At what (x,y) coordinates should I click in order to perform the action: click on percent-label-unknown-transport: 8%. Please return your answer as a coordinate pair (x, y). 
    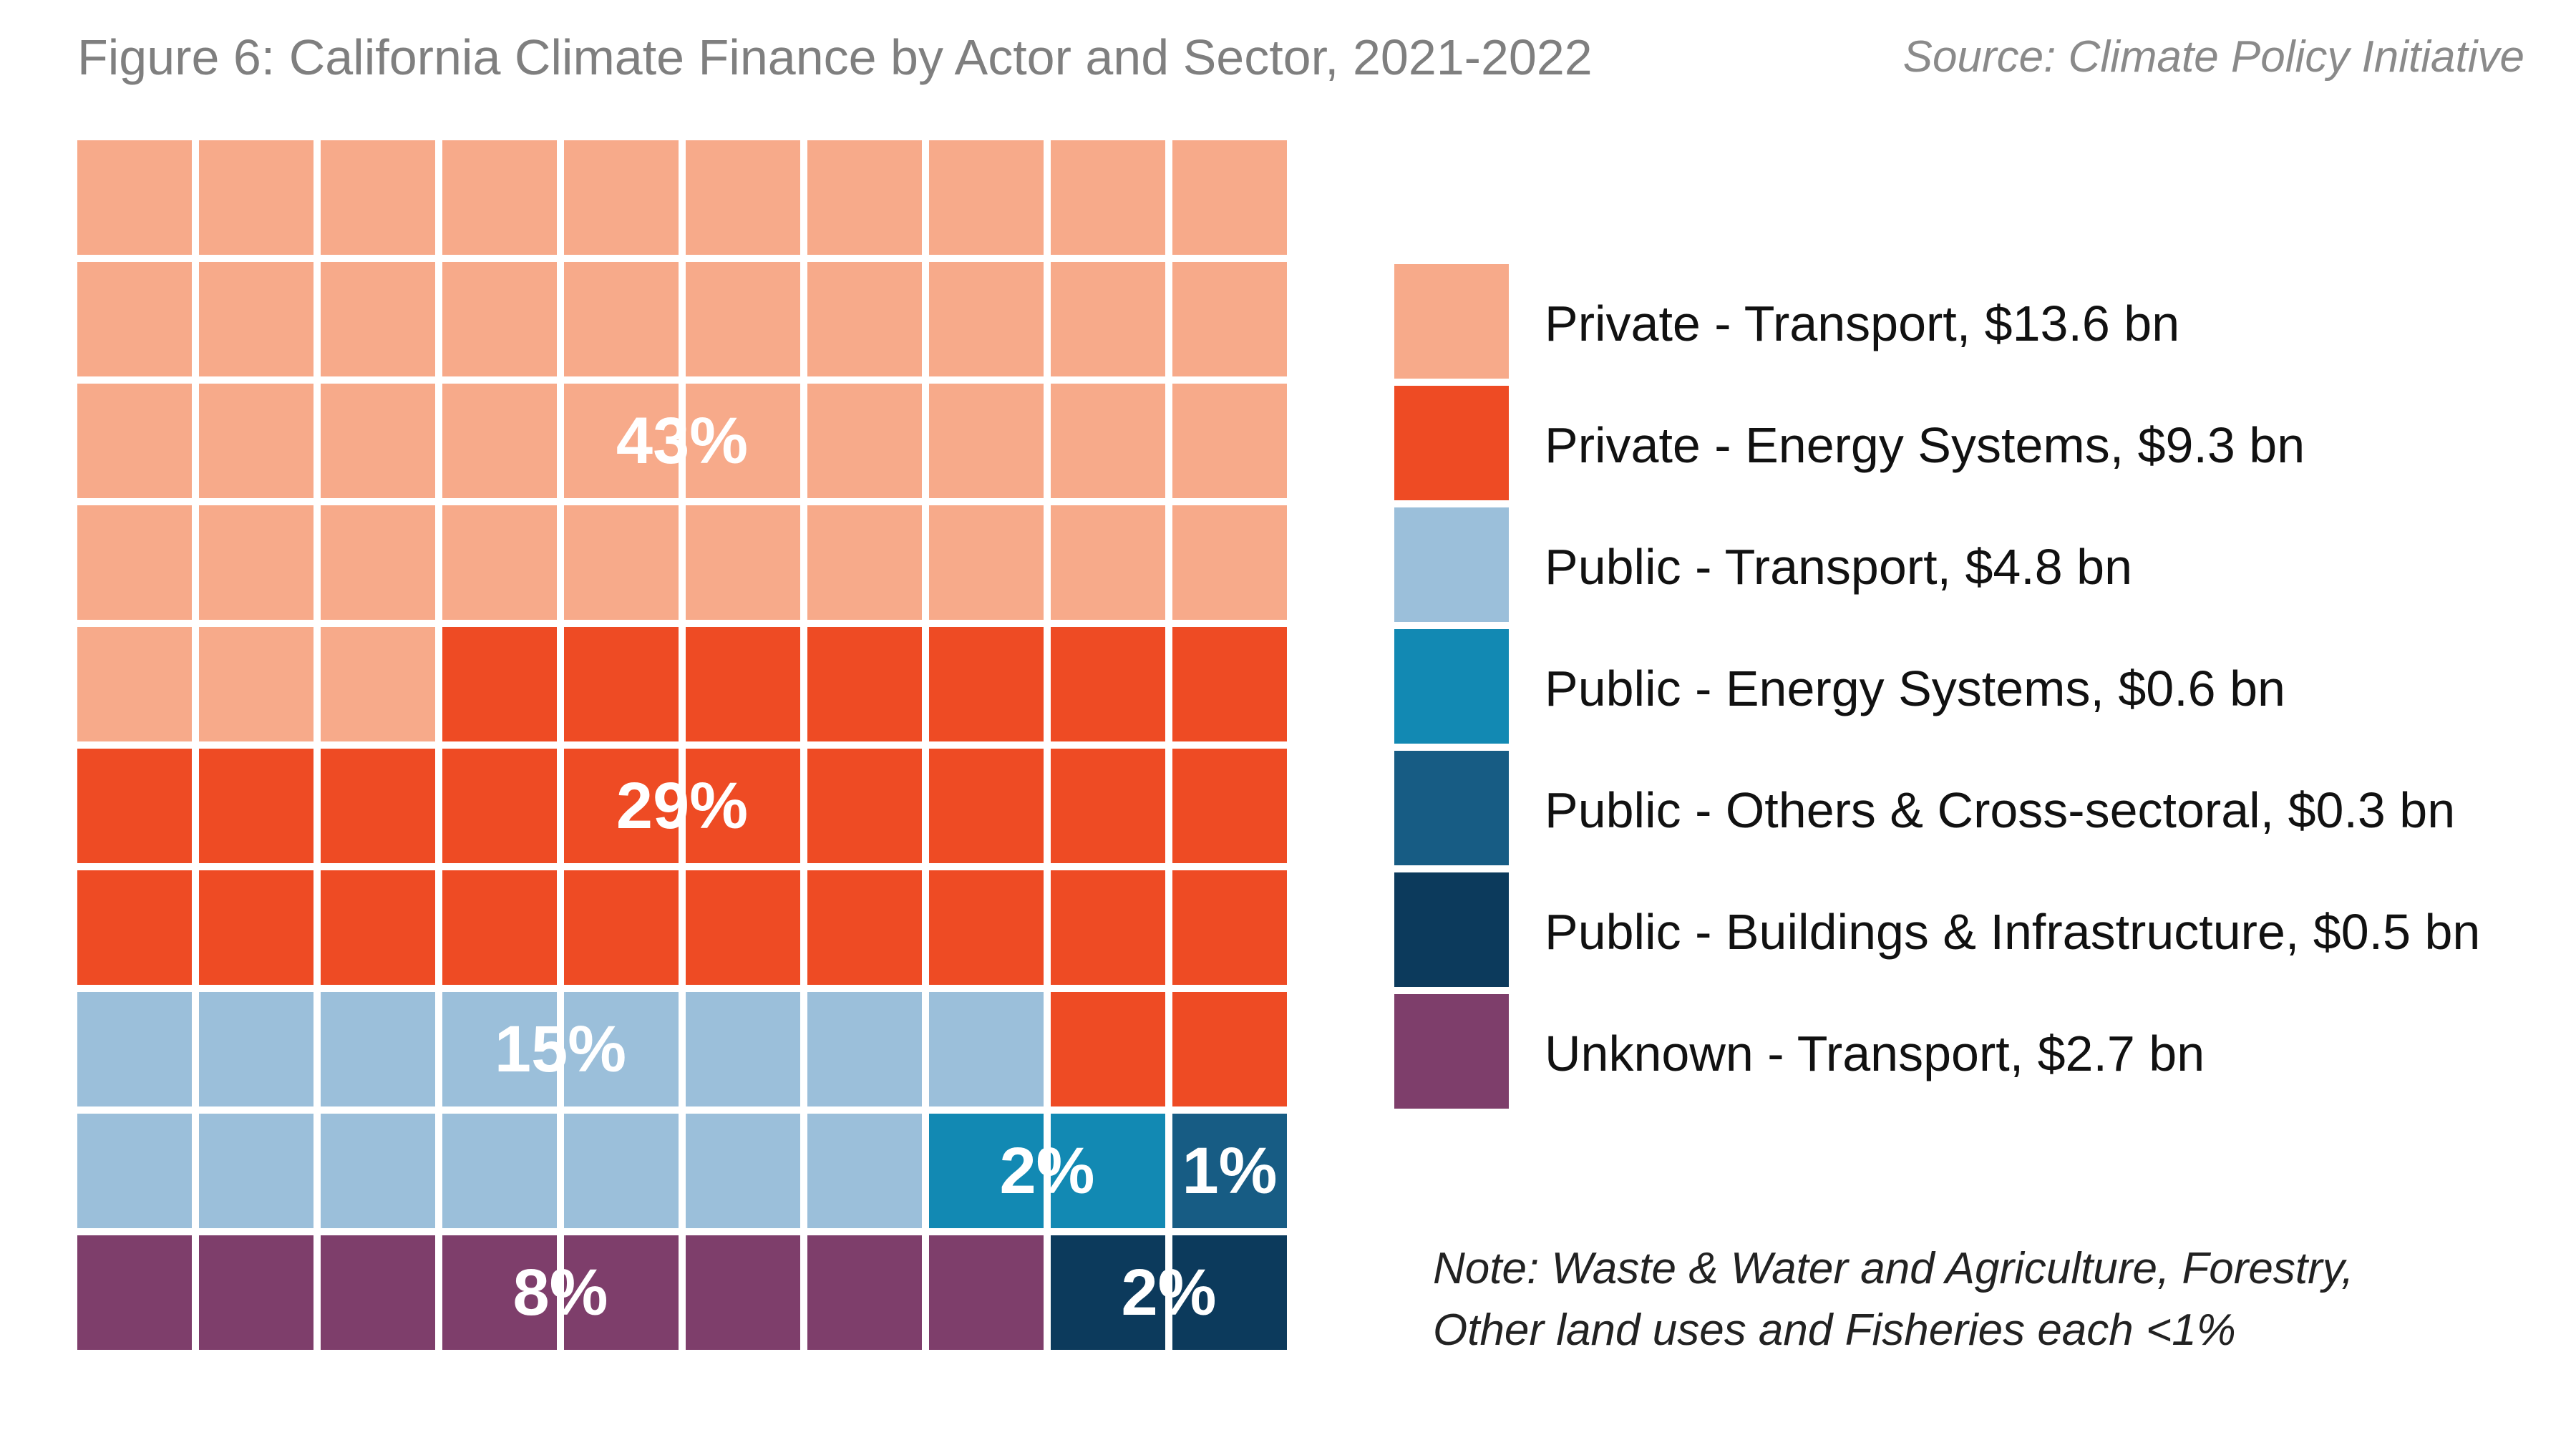
    Looking at the image, I should click on (560, 1292).